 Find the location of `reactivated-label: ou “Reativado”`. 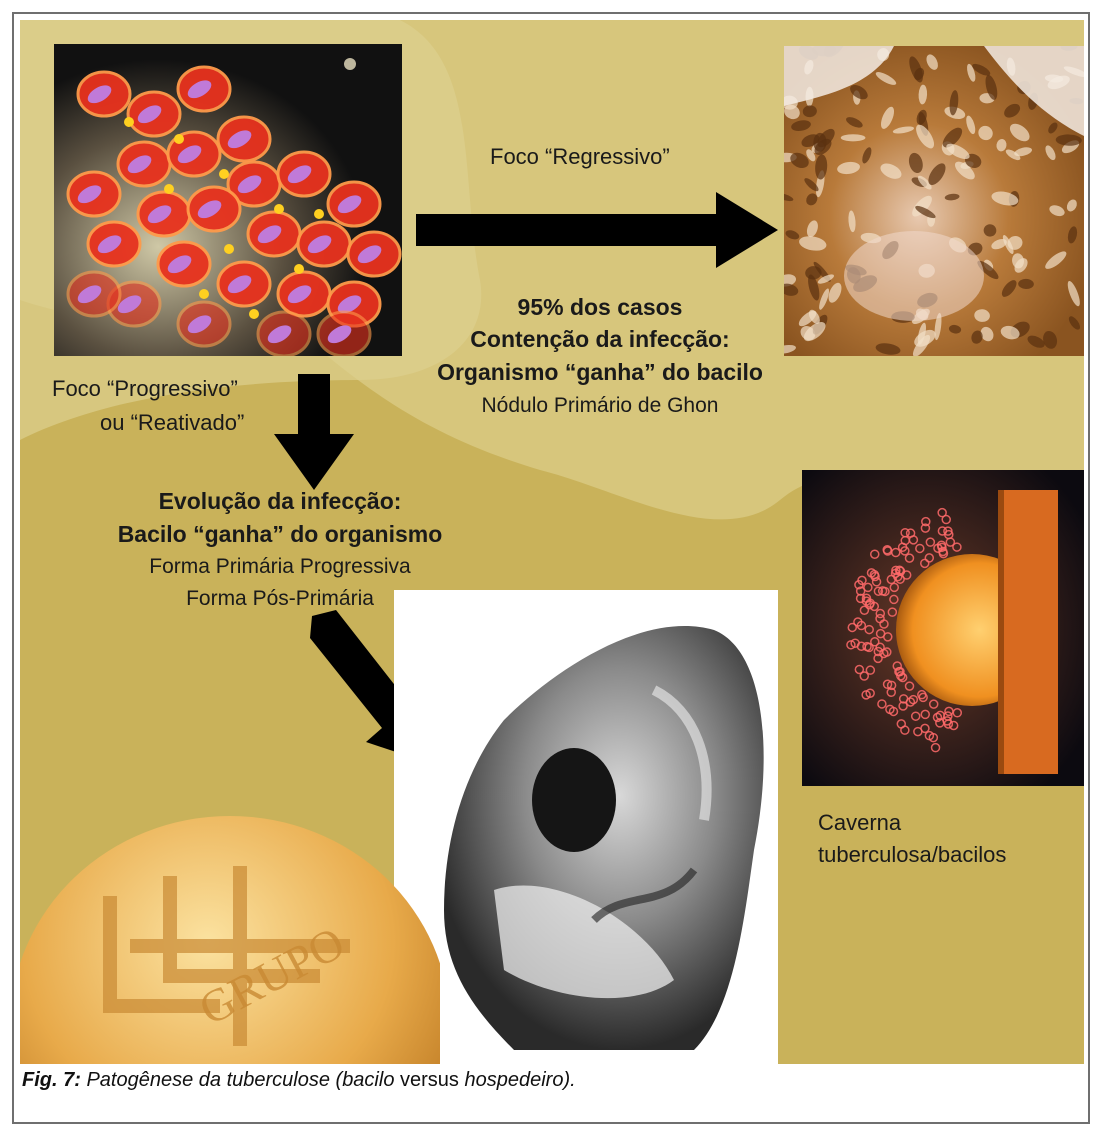

reactivated-label: ou “Reativado” is located at coordinates (172, 422).